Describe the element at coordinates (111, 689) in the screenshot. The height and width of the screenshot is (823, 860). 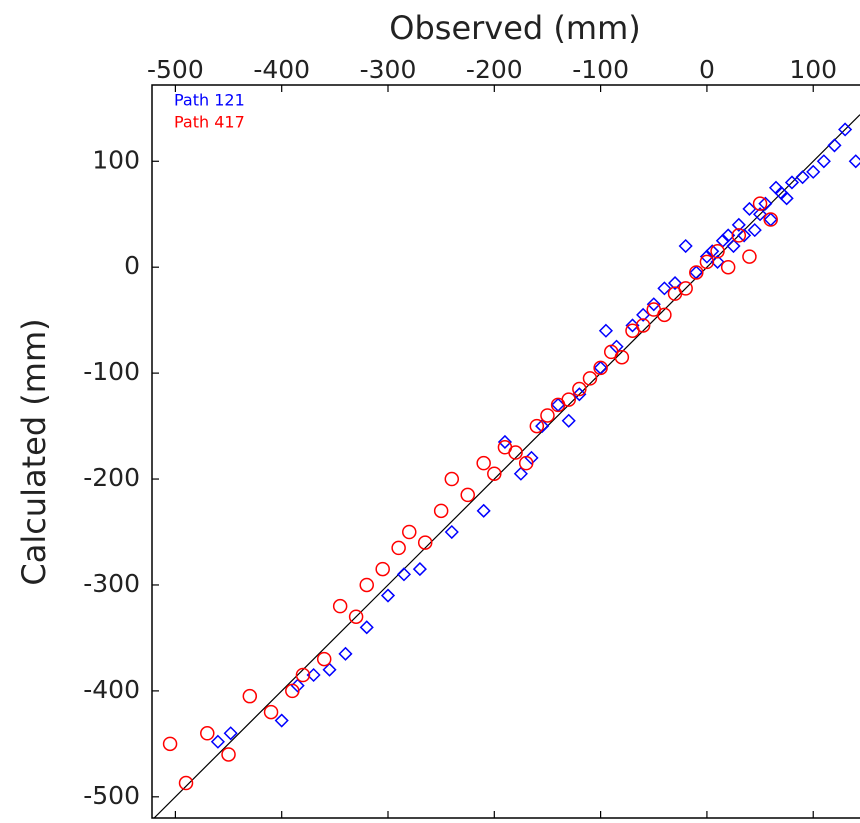
I see `y-tick-label: -400` at that location.